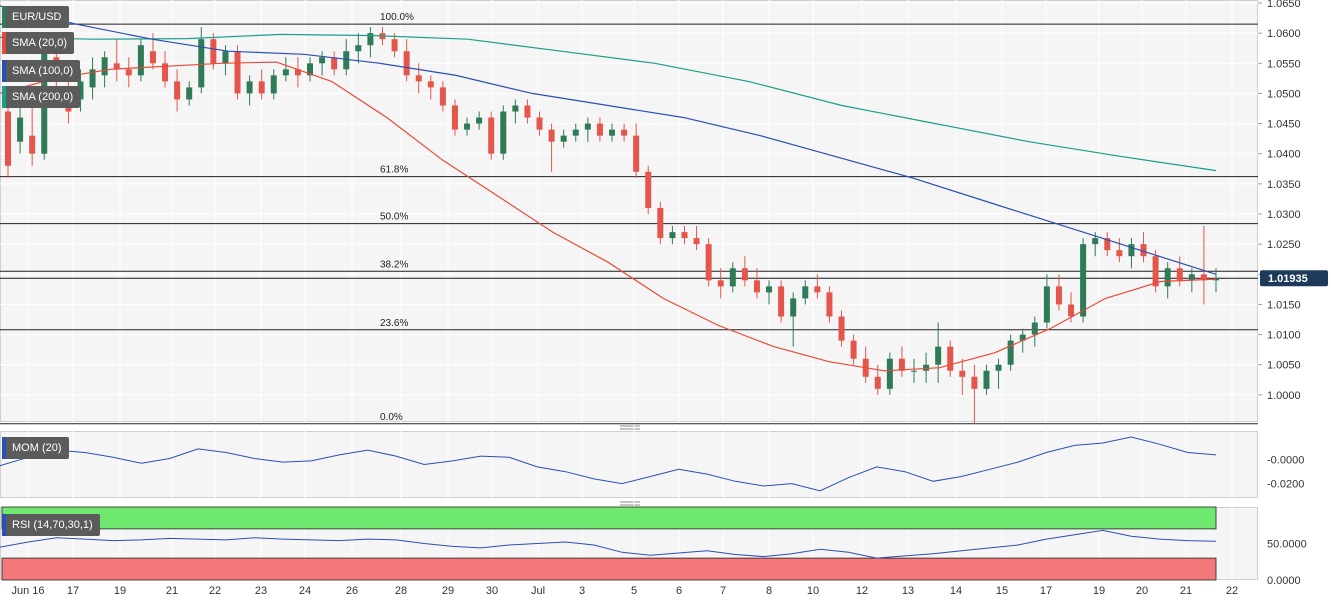  I want to click on x-tick-label: 22, so click(215, 591).